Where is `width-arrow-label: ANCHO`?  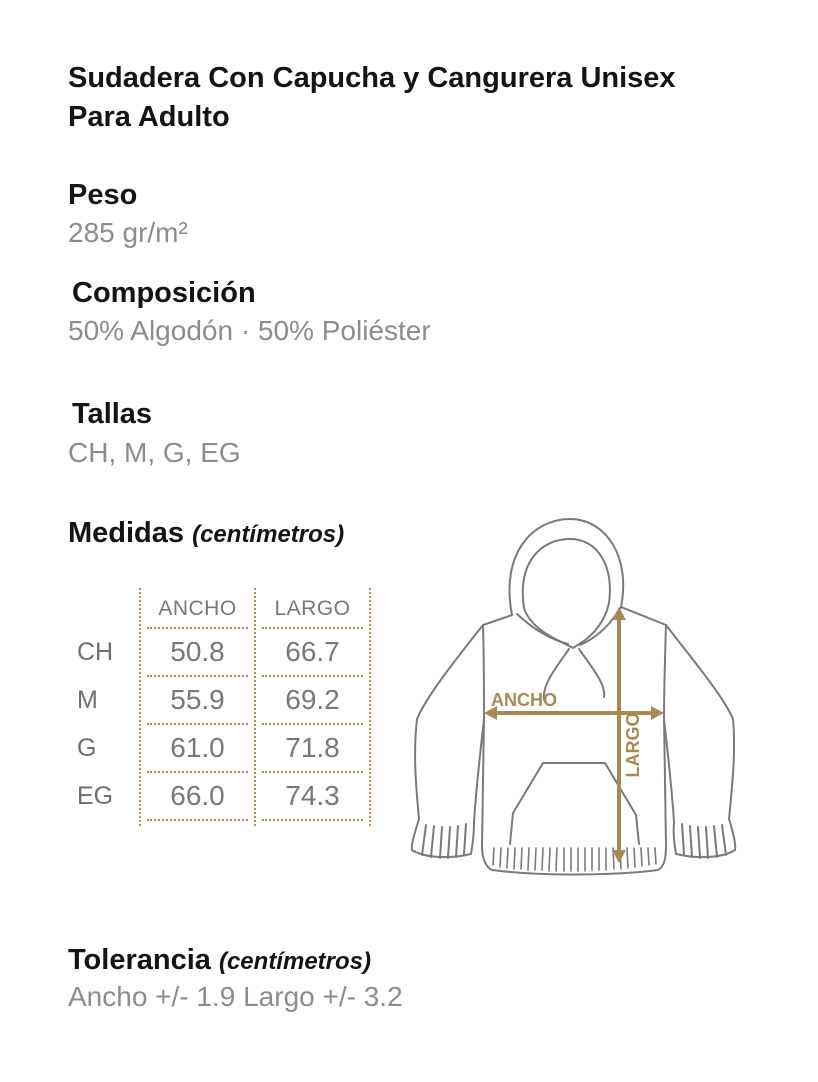 width-arrow-label: ANCHO is located at coordinates (524, 700).